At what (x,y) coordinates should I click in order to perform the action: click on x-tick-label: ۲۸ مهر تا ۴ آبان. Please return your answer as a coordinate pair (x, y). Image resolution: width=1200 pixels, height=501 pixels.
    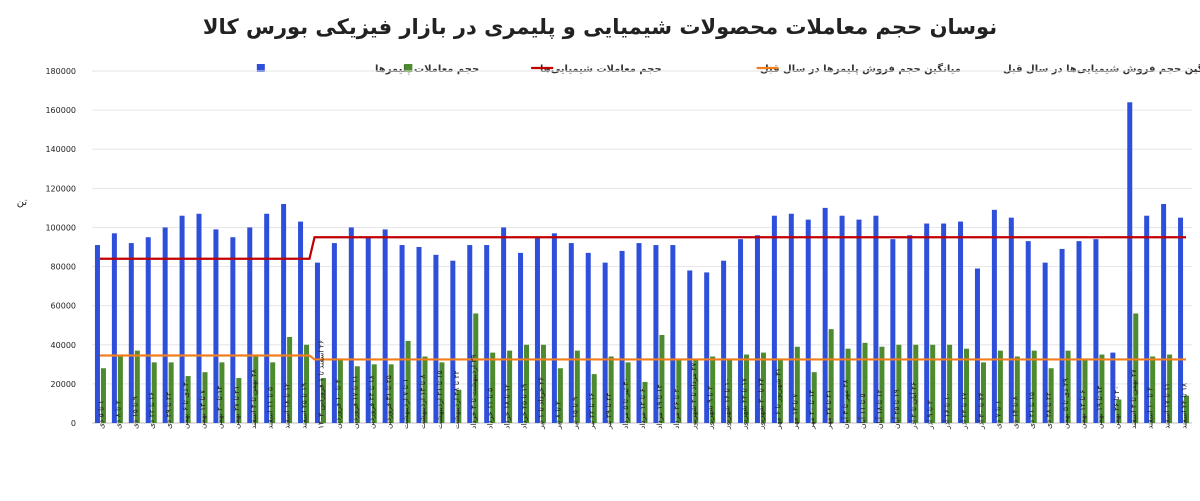
    Looking at the image, I should click on (845, 404).